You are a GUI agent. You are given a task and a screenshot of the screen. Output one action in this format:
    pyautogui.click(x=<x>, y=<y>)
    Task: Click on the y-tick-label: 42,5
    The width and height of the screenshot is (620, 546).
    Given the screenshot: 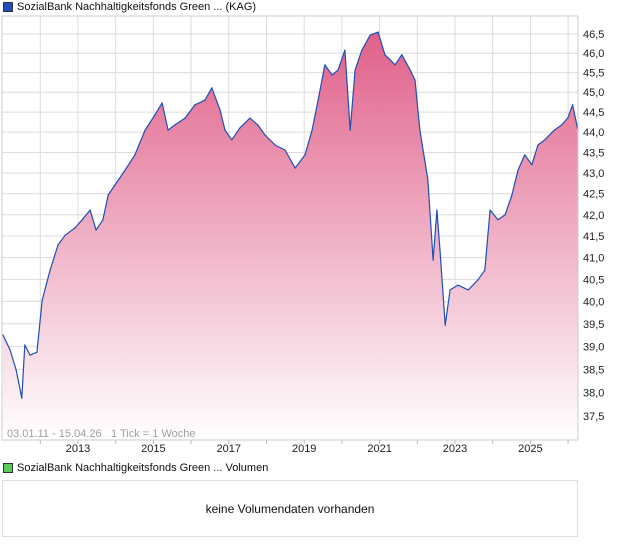 What is the action you would take?
    pyautogui.click(x=593, y=195)
    